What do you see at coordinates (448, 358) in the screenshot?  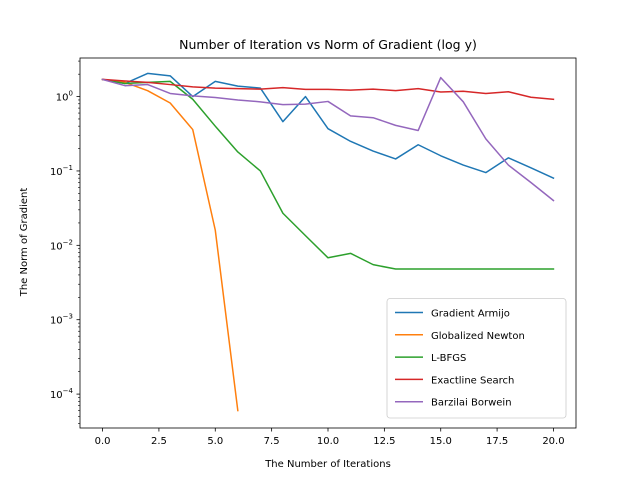 I see `legend-label: L-BFGS` at bounding box center [448, 358].